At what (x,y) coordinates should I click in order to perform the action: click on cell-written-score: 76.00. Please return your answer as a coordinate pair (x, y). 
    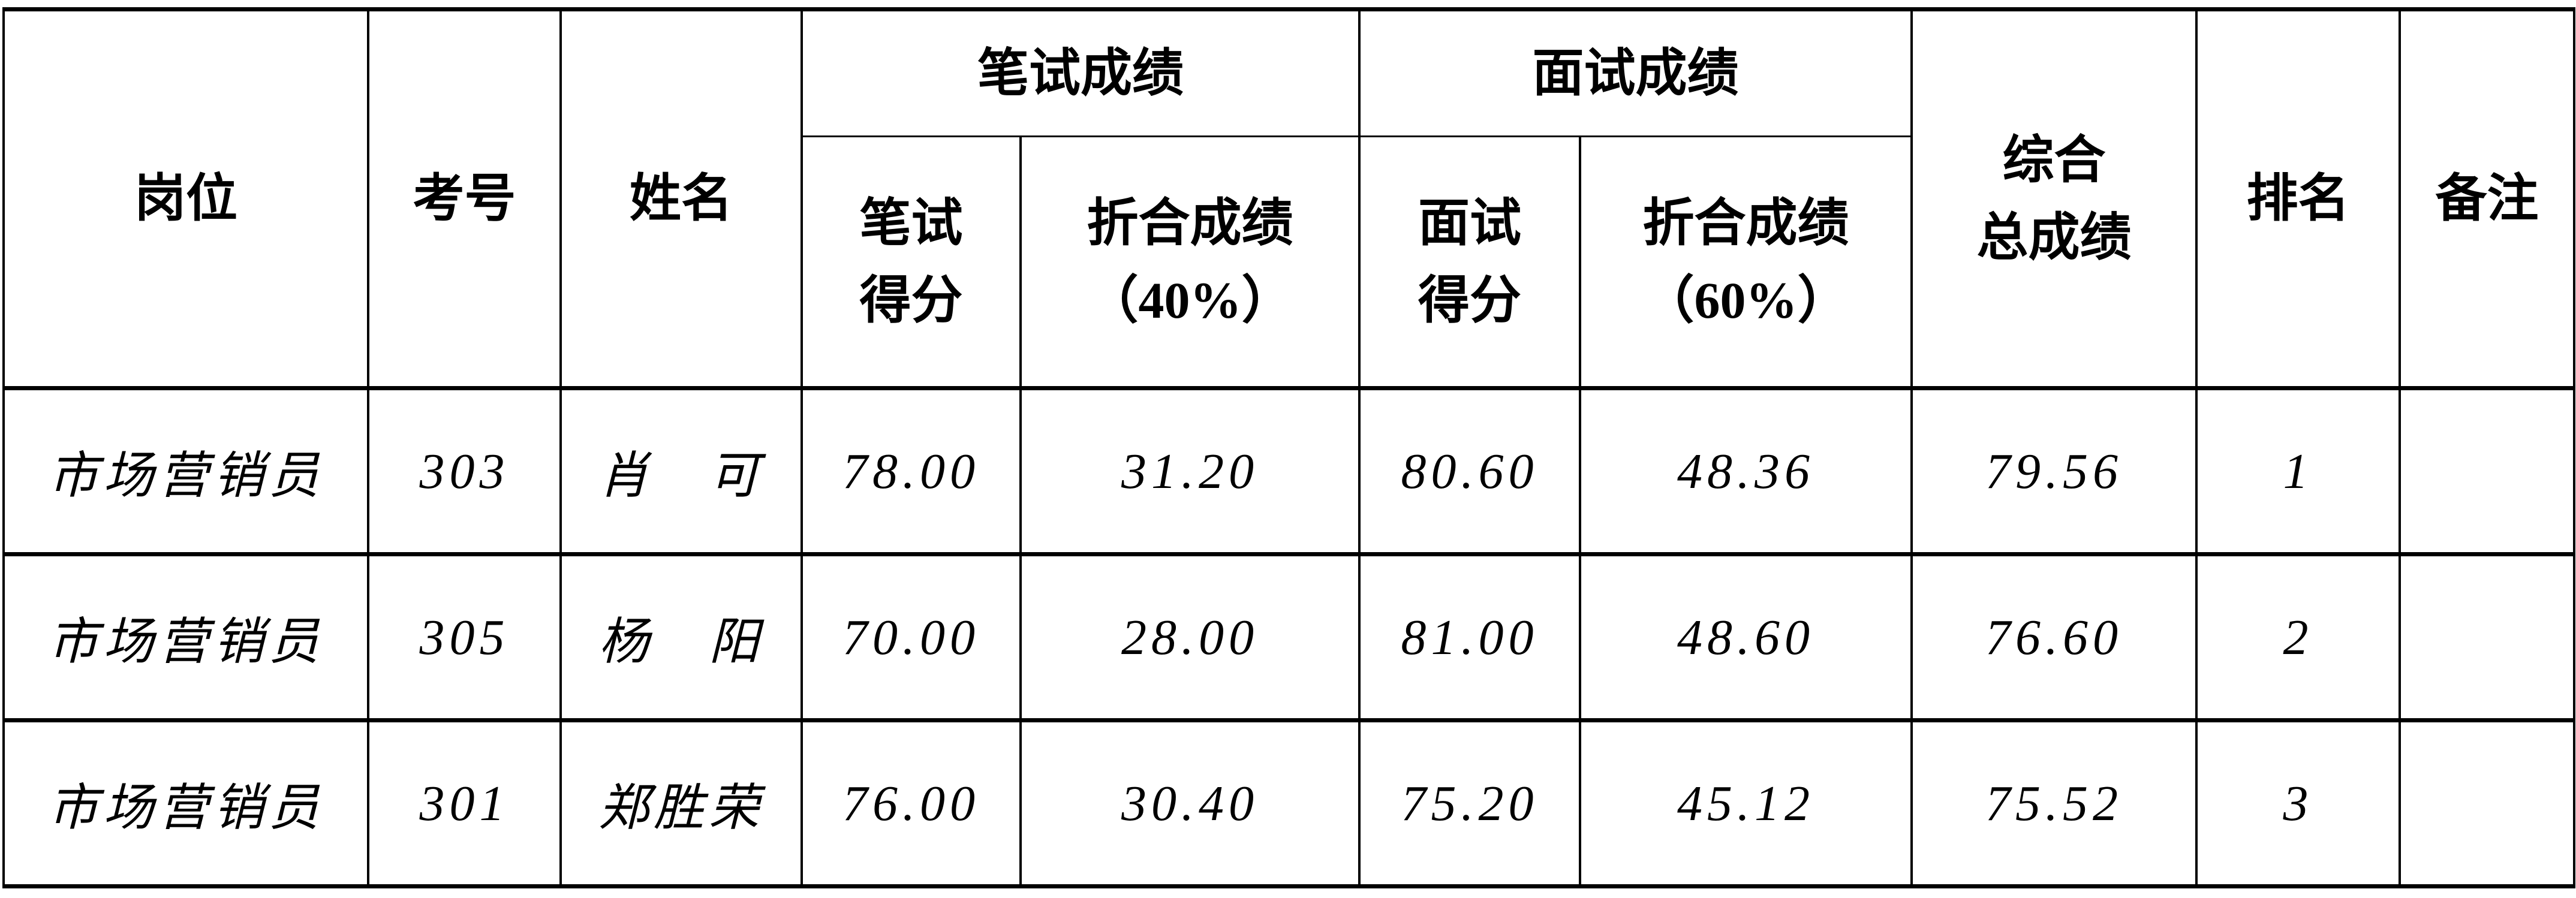
    Looking at the image, I should click on (911, 803).